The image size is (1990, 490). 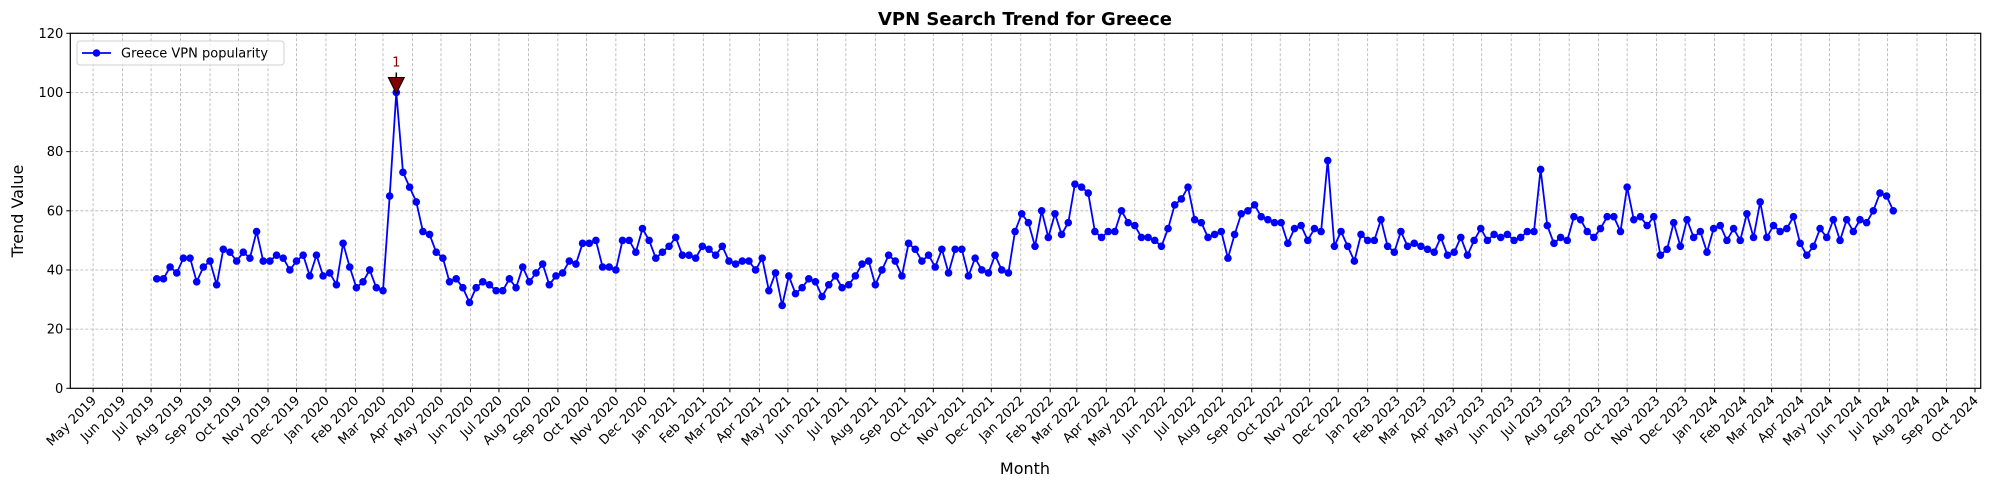 I want to click on legend-box, so click(x=180, y=53).